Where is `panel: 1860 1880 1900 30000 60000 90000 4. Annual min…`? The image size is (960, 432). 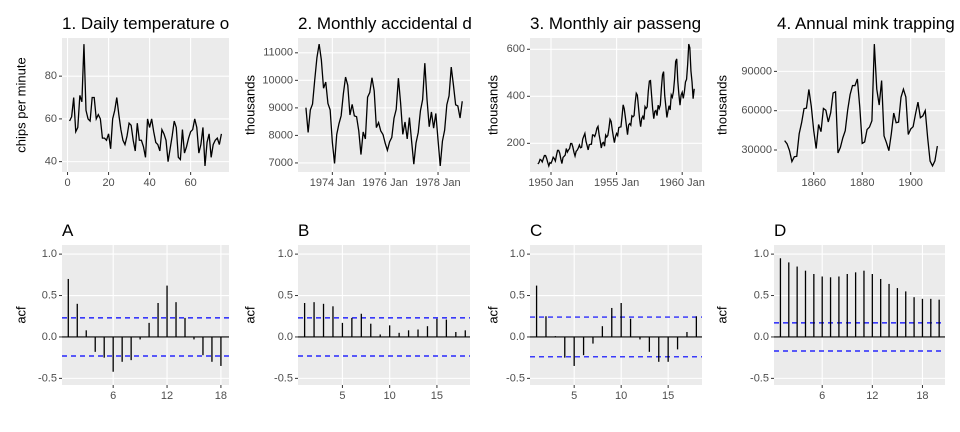
panel: 1860 1880 1900 30000 60000 90000 4. Annual min… is located at coordinates (834, 101).